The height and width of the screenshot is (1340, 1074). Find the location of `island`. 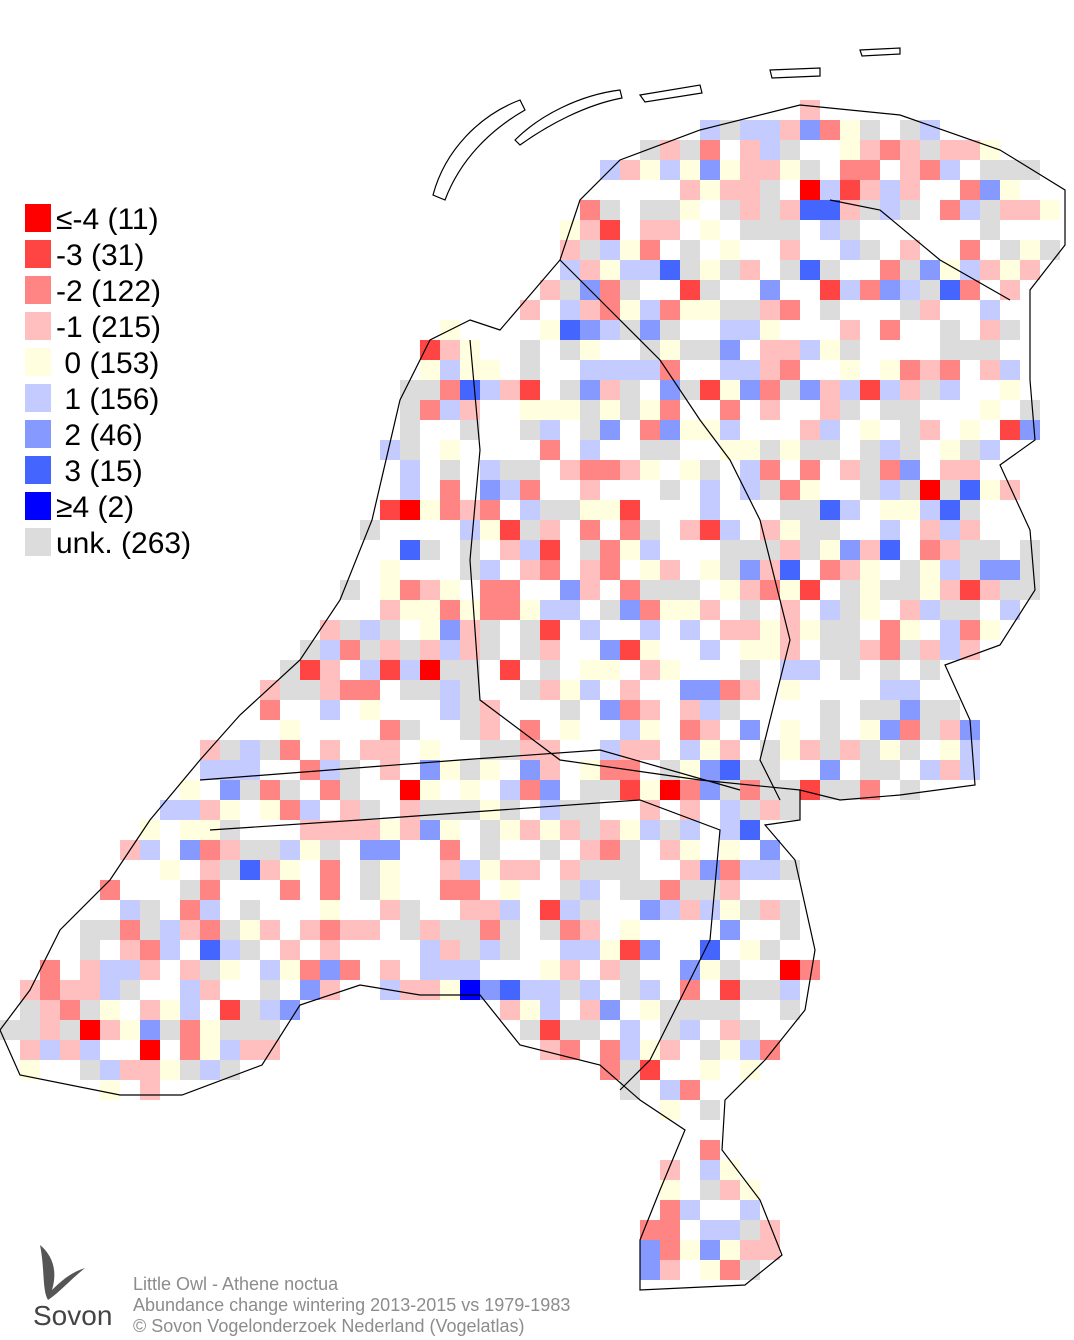

island is located at coordinates (880, 52).